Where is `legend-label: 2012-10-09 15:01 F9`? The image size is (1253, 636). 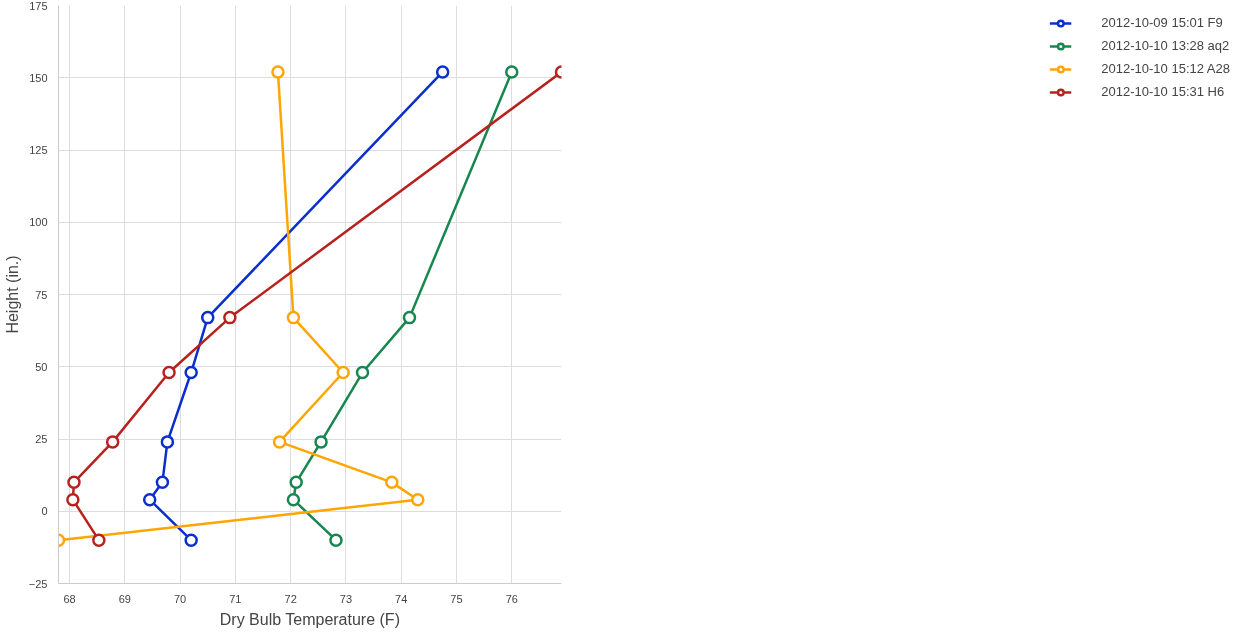
legend-label: 2012-10-09 15:01 F9 is located at coordinates (1162, 22).